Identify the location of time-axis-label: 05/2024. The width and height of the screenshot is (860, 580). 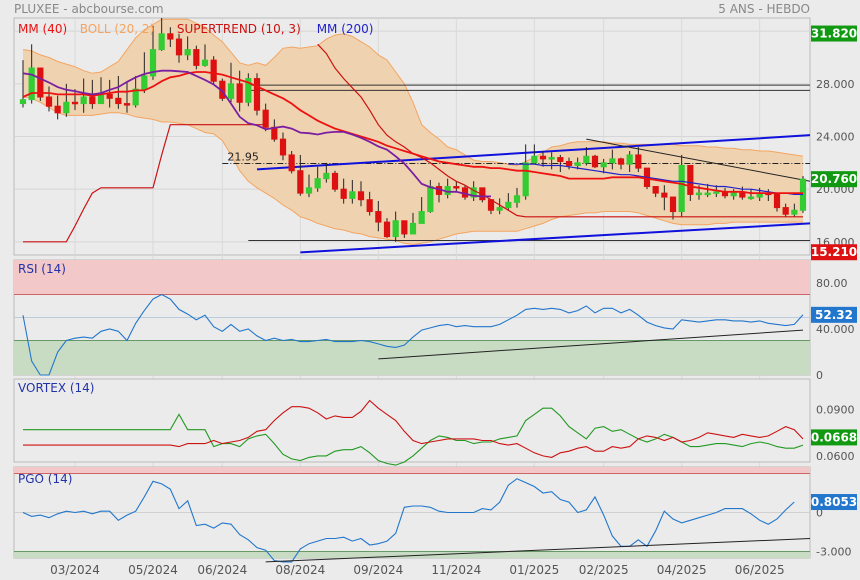
(153, 570).